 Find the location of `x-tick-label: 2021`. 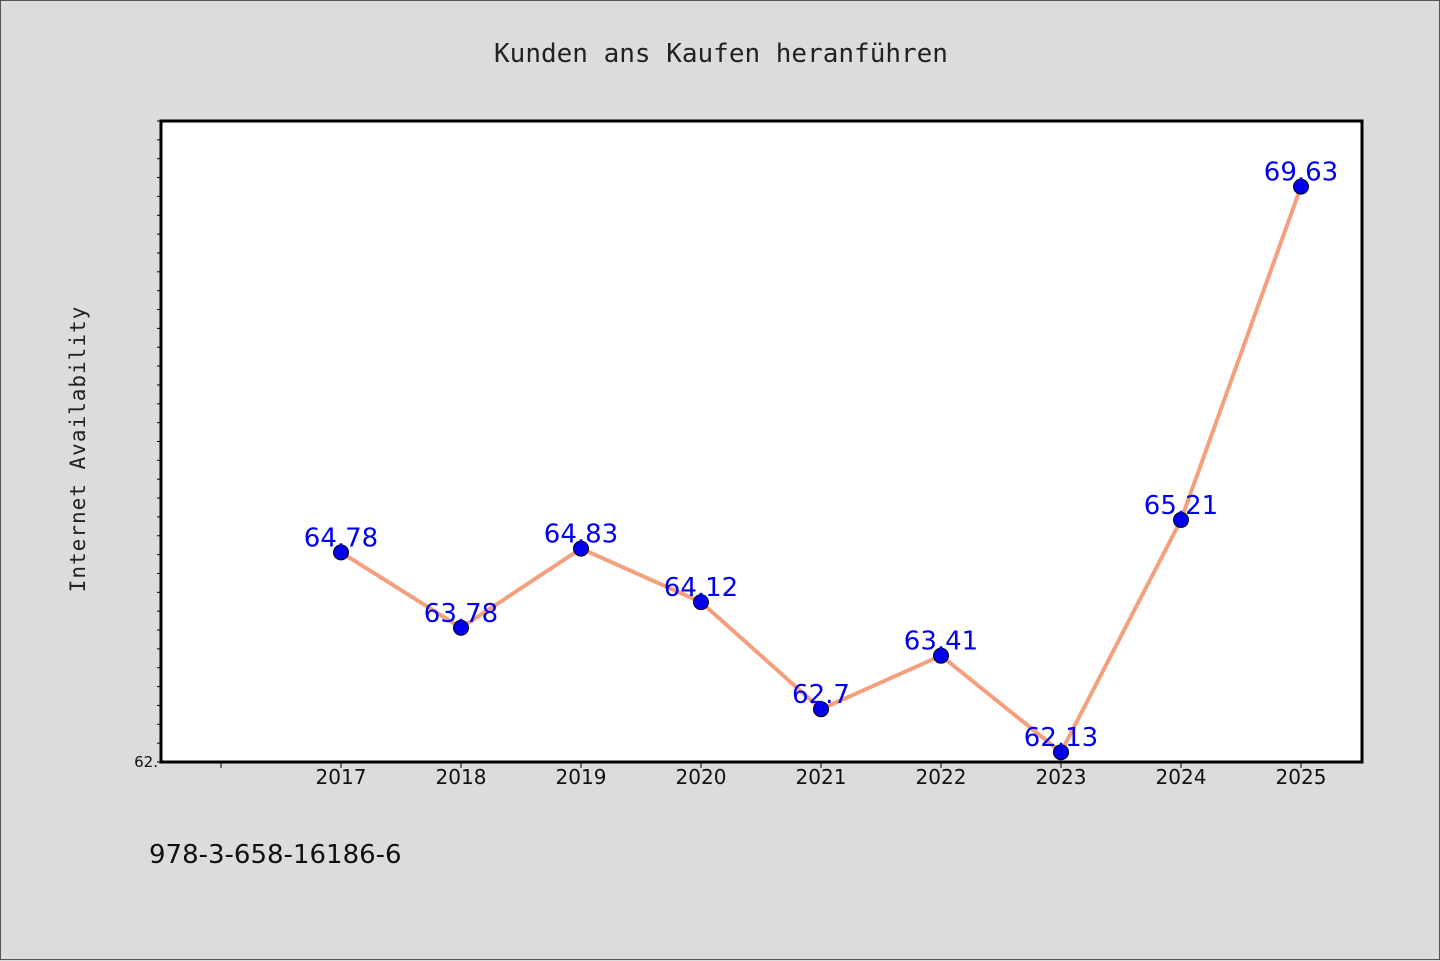

x-tick-label: 2021 is located at coordinates (821, 777).